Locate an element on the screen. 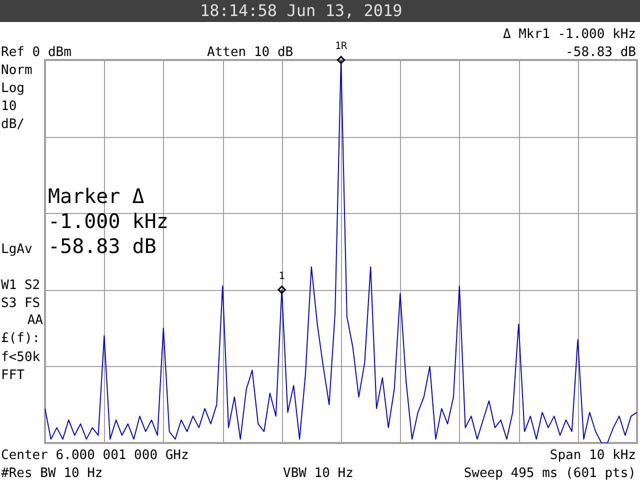 The width and height of the screenshot is (640, 480). annotation: -1.000 kHz is located at coordinates (108, 221).